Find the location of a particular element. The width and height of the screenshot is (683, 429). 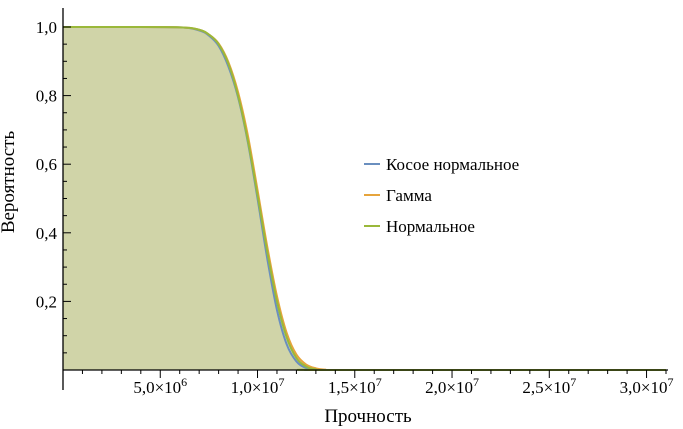

y-tick-label: 0,6 is located at coordinates (46, 164).